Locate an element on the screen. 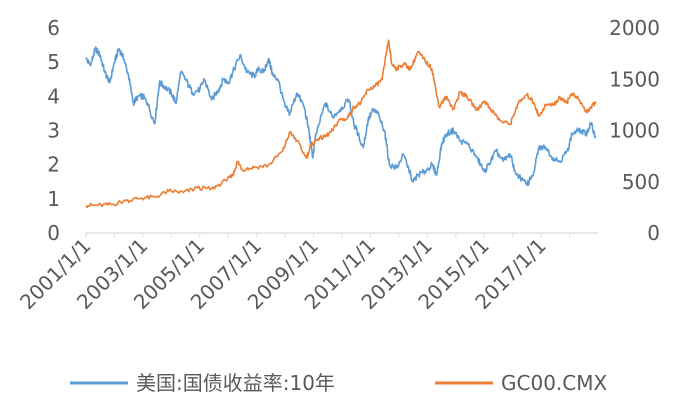  legend-label-treasury-yield: 美国:国债收益率:10年 is located at coordinates (235, 383).